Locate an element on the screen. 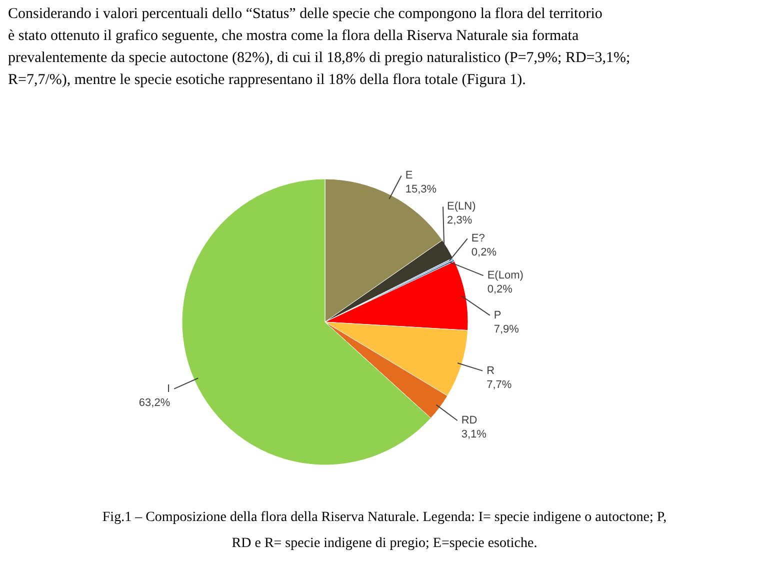 This screenshot has height=583, width=769. caption: Fig.1 – Composizione della flora della Riserva Naturale. Legenda: I= specie indigene o autoctone; P, RD e R= specie indigene di pregio; E=specie esotiche. is located at coordinates (384, 530).